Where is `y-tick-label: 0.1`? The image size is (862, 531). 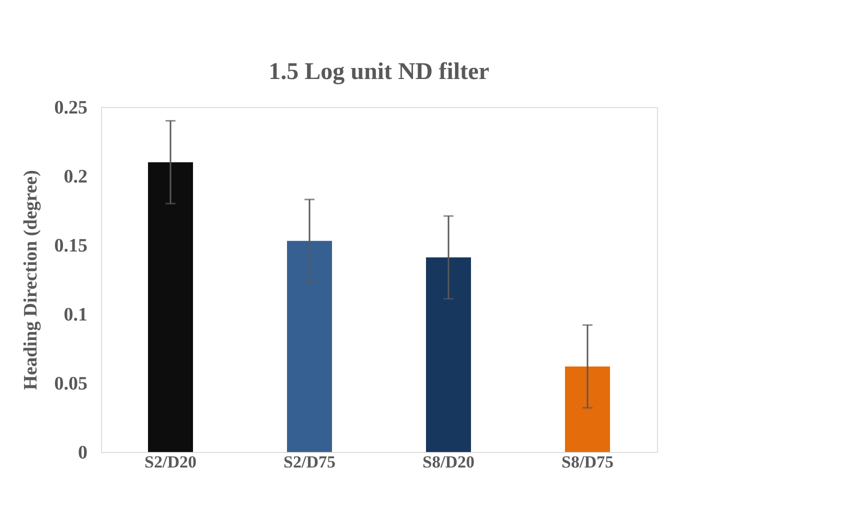 y-tick-label: 0.1 is located at coordinates (76, 315).